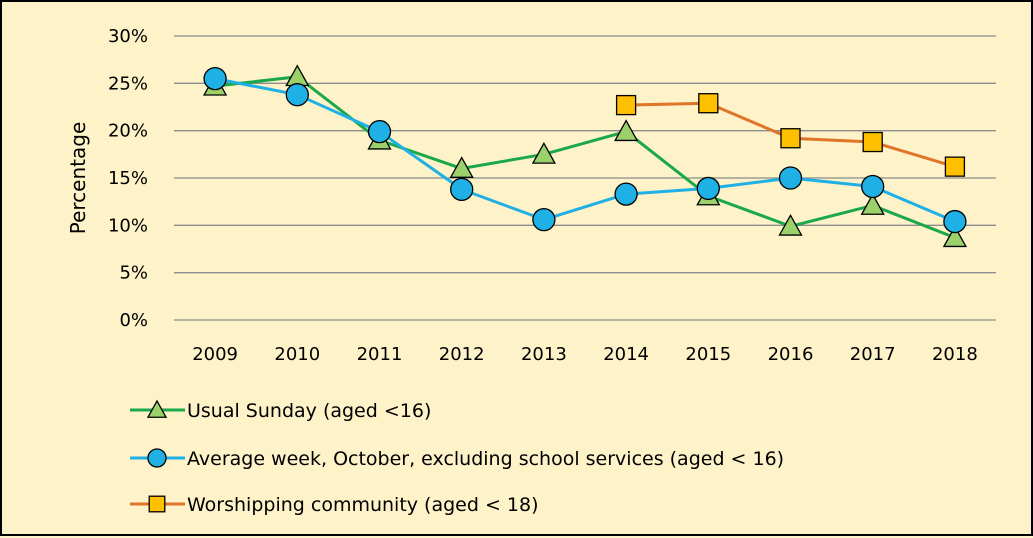 Image resolution: width=1033 pixels, height=538 pixels. What do you see at coordinates (380, 354) in the screenshot?
I see `x-tick-label: 2011` at bounding box center [380, 354].